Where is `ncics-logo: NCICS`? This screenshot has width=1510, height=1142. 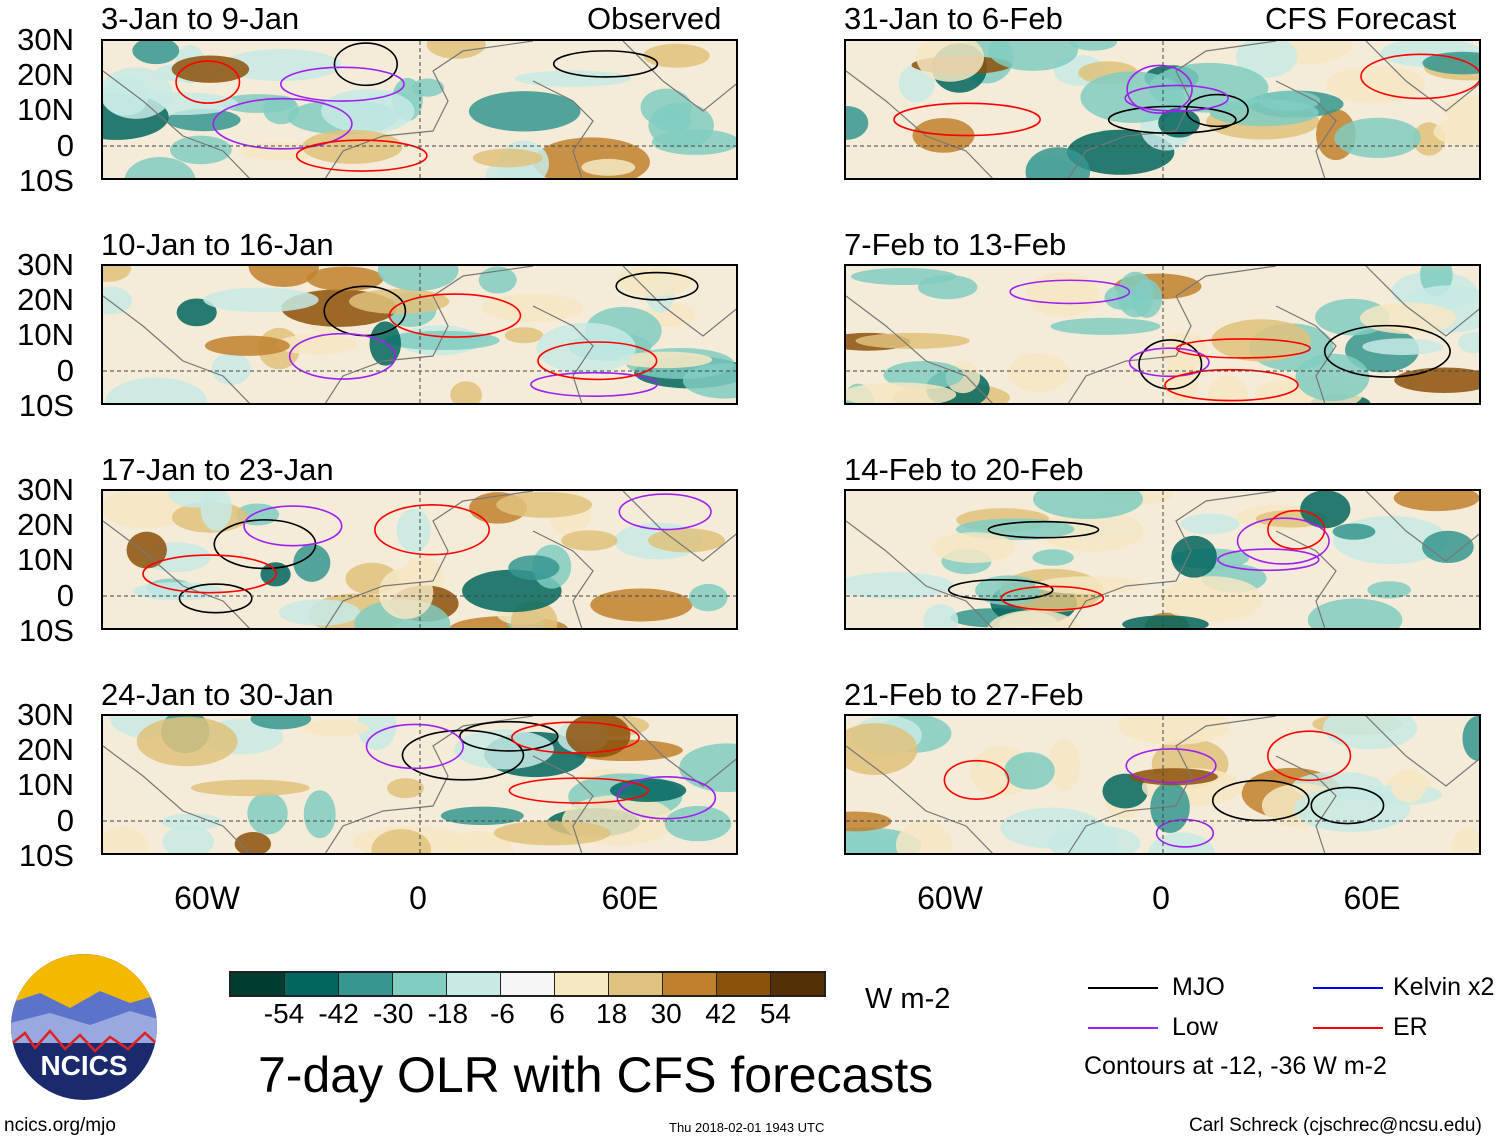 ncics-logo: NCICS is located at coordinates (84, 1027).